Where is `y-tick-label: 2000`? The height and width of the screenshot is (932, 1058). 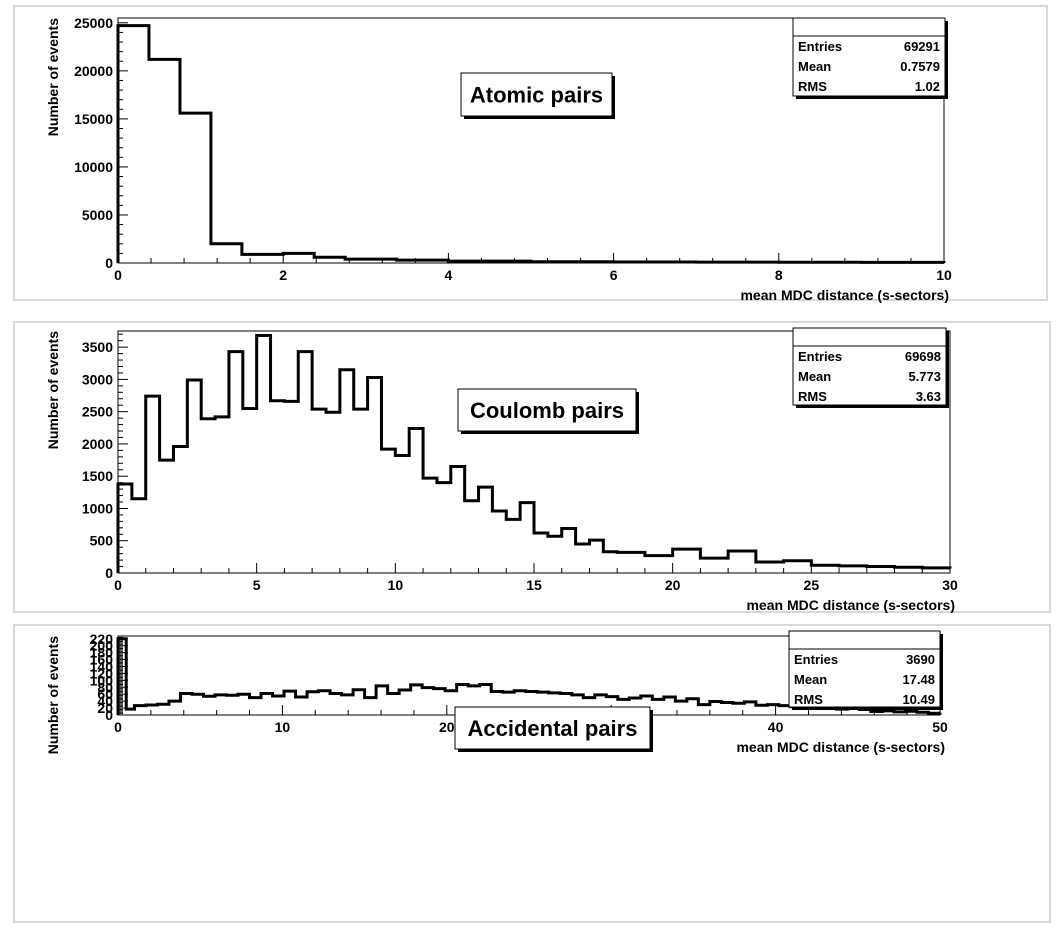 y-tick-label: 2000 is located at coordinates (97, 444).